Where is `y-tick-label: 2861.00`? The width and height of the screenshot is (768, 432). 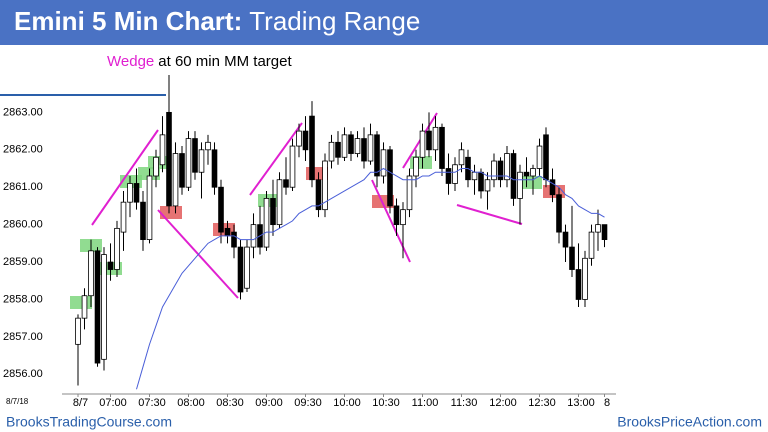 y-tick-label: 2861.00 is located at coordinates (23, 187).